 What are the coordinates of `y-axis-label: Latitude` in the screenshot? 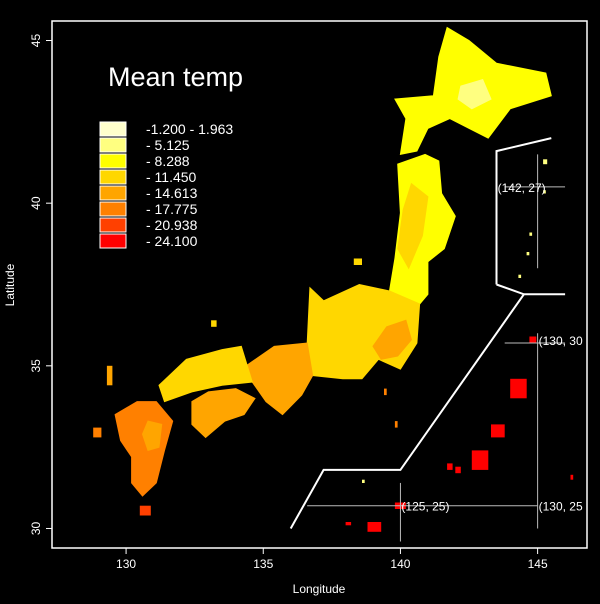 It's located at (10, 284).